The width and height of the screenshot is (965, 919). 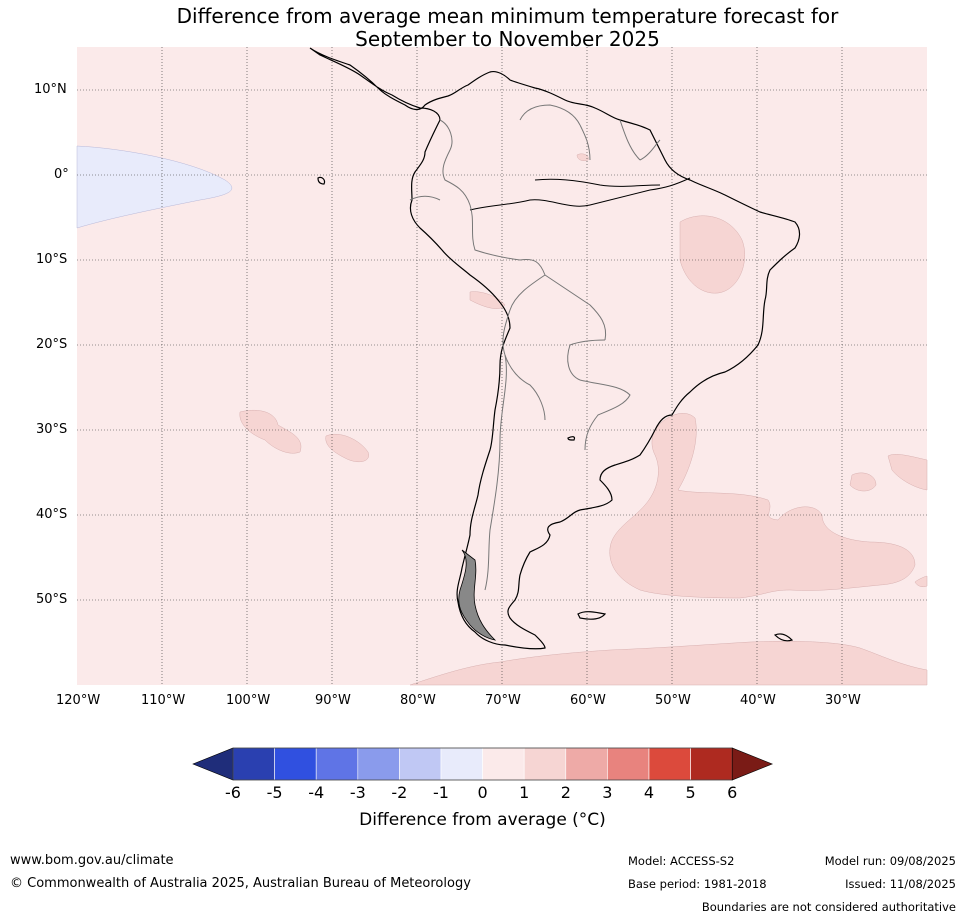 What do you see at coordinates (92, 860) in the screenshot?
I see `footer-url: www.bom.gov.au/climate` at bounding box center [92, 860].